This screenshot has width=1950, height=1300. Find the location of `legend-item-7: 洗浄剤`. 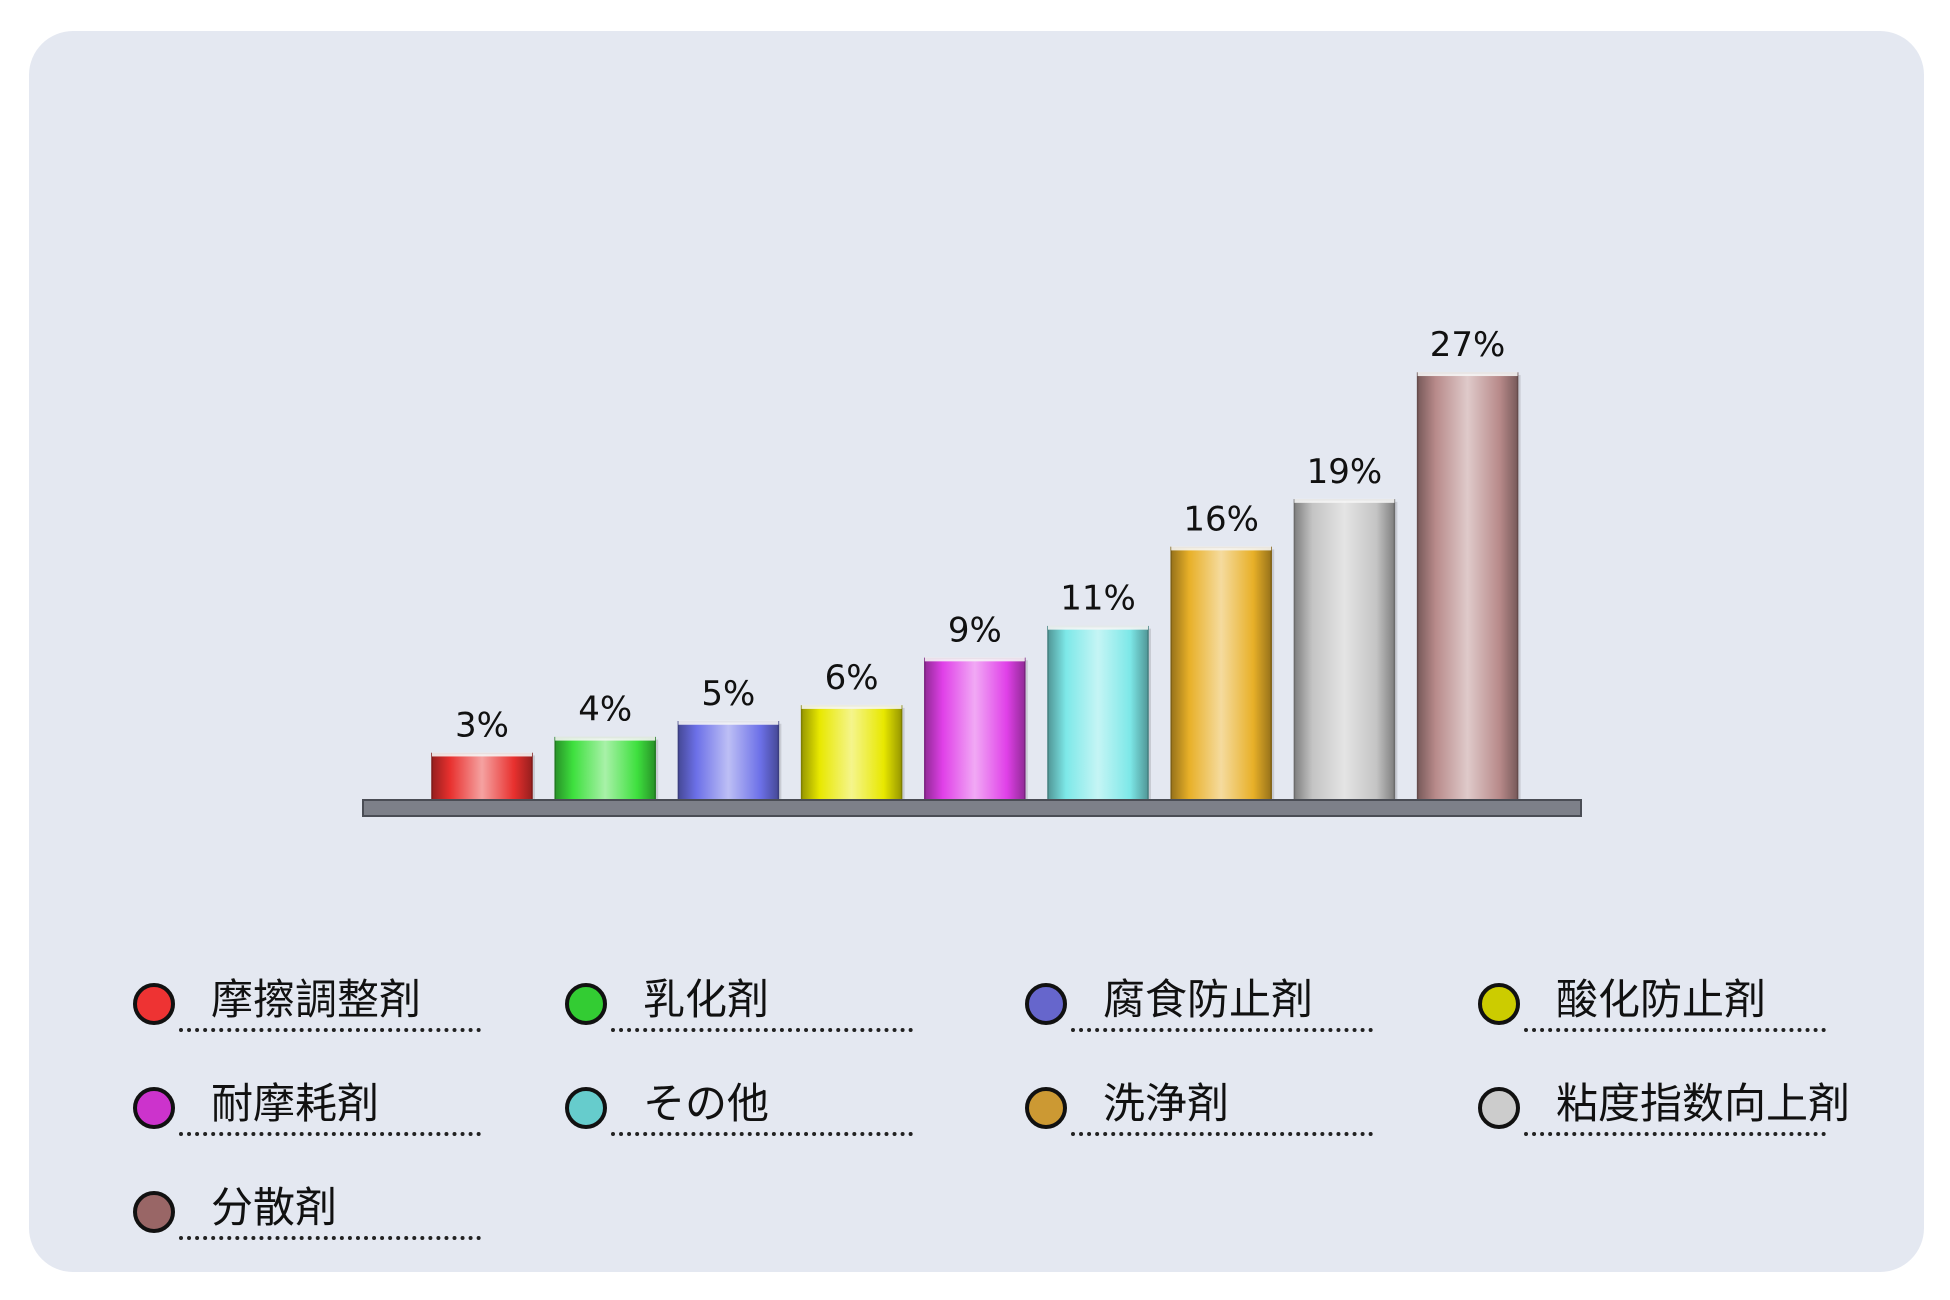

legend-item-7: 洗浄剤 is located at coordinates (1225, 1105).